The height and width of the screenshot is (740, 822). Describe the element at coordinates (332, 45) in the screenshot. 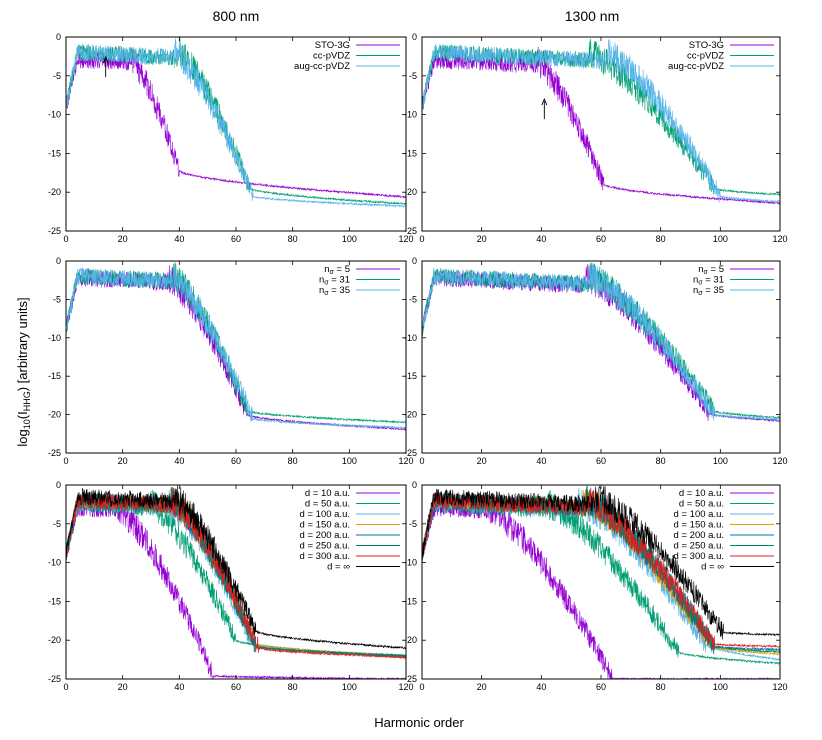

I see `legend-label: STO-3G` at that location.